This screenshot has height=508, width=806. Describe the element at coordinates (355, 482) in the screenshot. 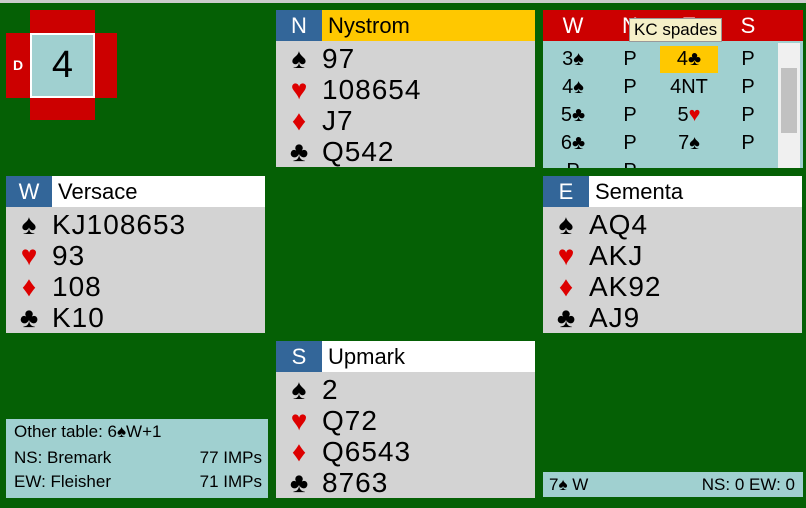

I see `card-holding: 8763` at that location.